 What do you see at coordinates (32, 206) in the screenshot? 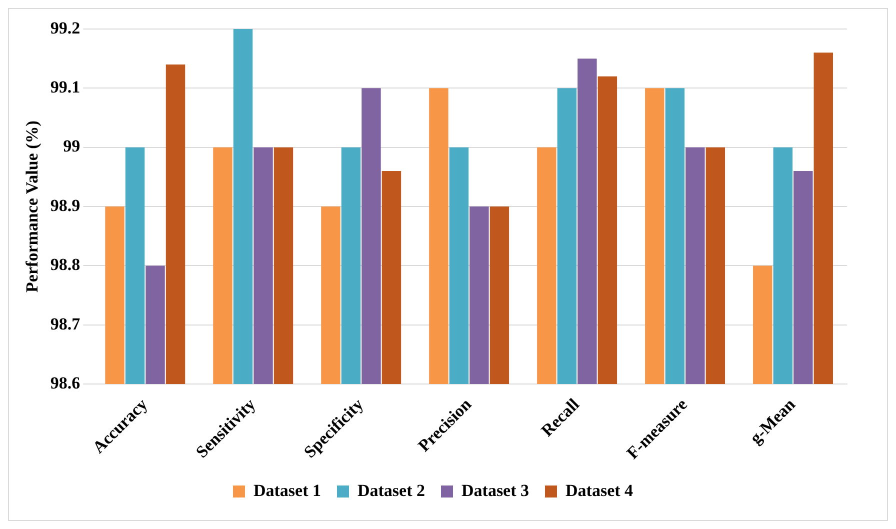
I see `y-axis-title: Performance Value (%)` at bounding box center [32, 206].